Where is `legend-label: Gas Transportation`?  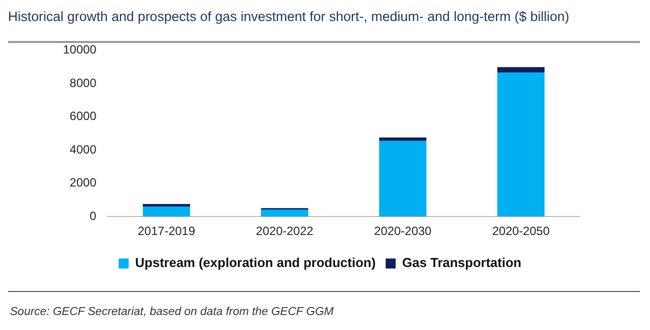 legend-label: Gas Transportation is located at coordinates (462, 262).